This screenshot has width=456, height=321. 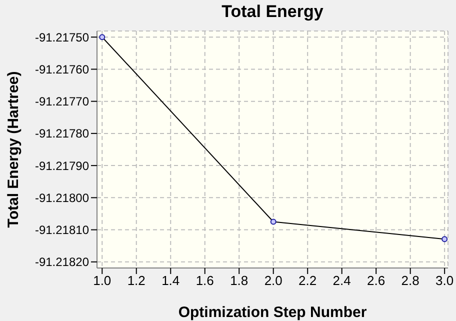 What do you see at coordinates (307, 280) in the screenshot?
I see `x-tick-label: 2.2` at bounding box center [307, 280].